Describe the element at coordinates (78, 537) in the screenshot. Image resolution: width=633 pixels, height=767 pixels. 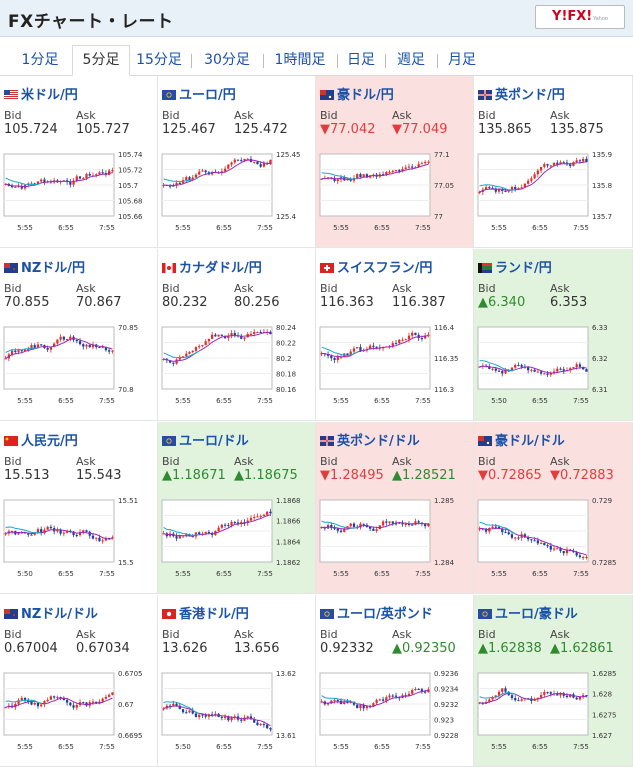
I see `price-chart: 15.51 15.5 5:50 6:55 7:55` at that location.